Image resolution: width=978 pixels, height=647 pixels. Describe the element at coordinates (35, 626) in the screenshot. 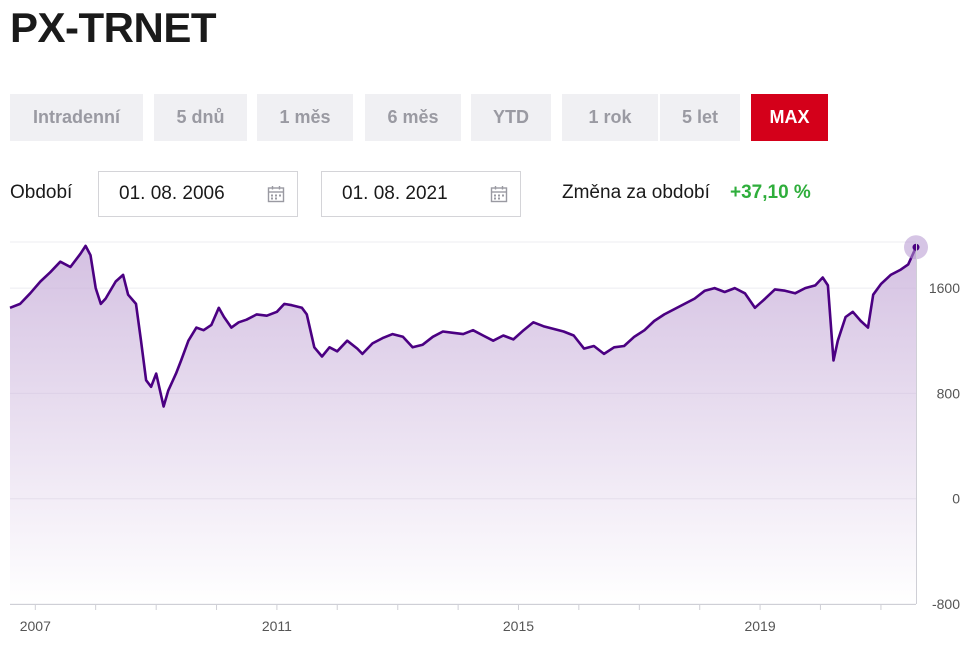

I see `x-tick-label: 2007` at that location.